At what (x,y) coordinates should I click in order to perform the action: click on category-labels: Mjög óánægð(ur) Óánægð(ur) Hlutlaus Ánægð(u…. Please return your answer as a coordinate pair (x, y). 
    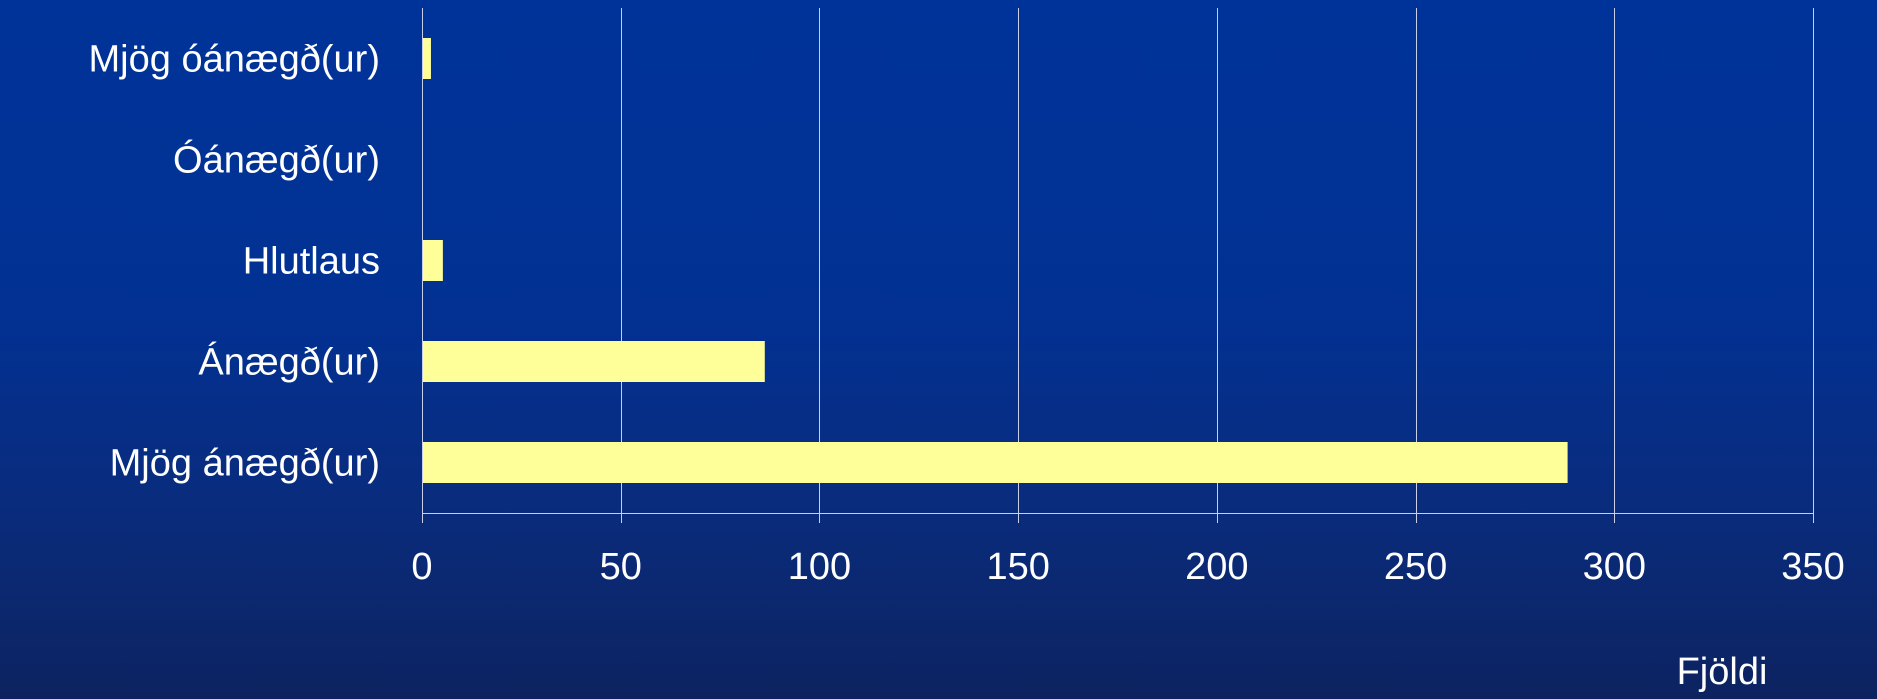
    Looking at the image, I should click on (234, 262).